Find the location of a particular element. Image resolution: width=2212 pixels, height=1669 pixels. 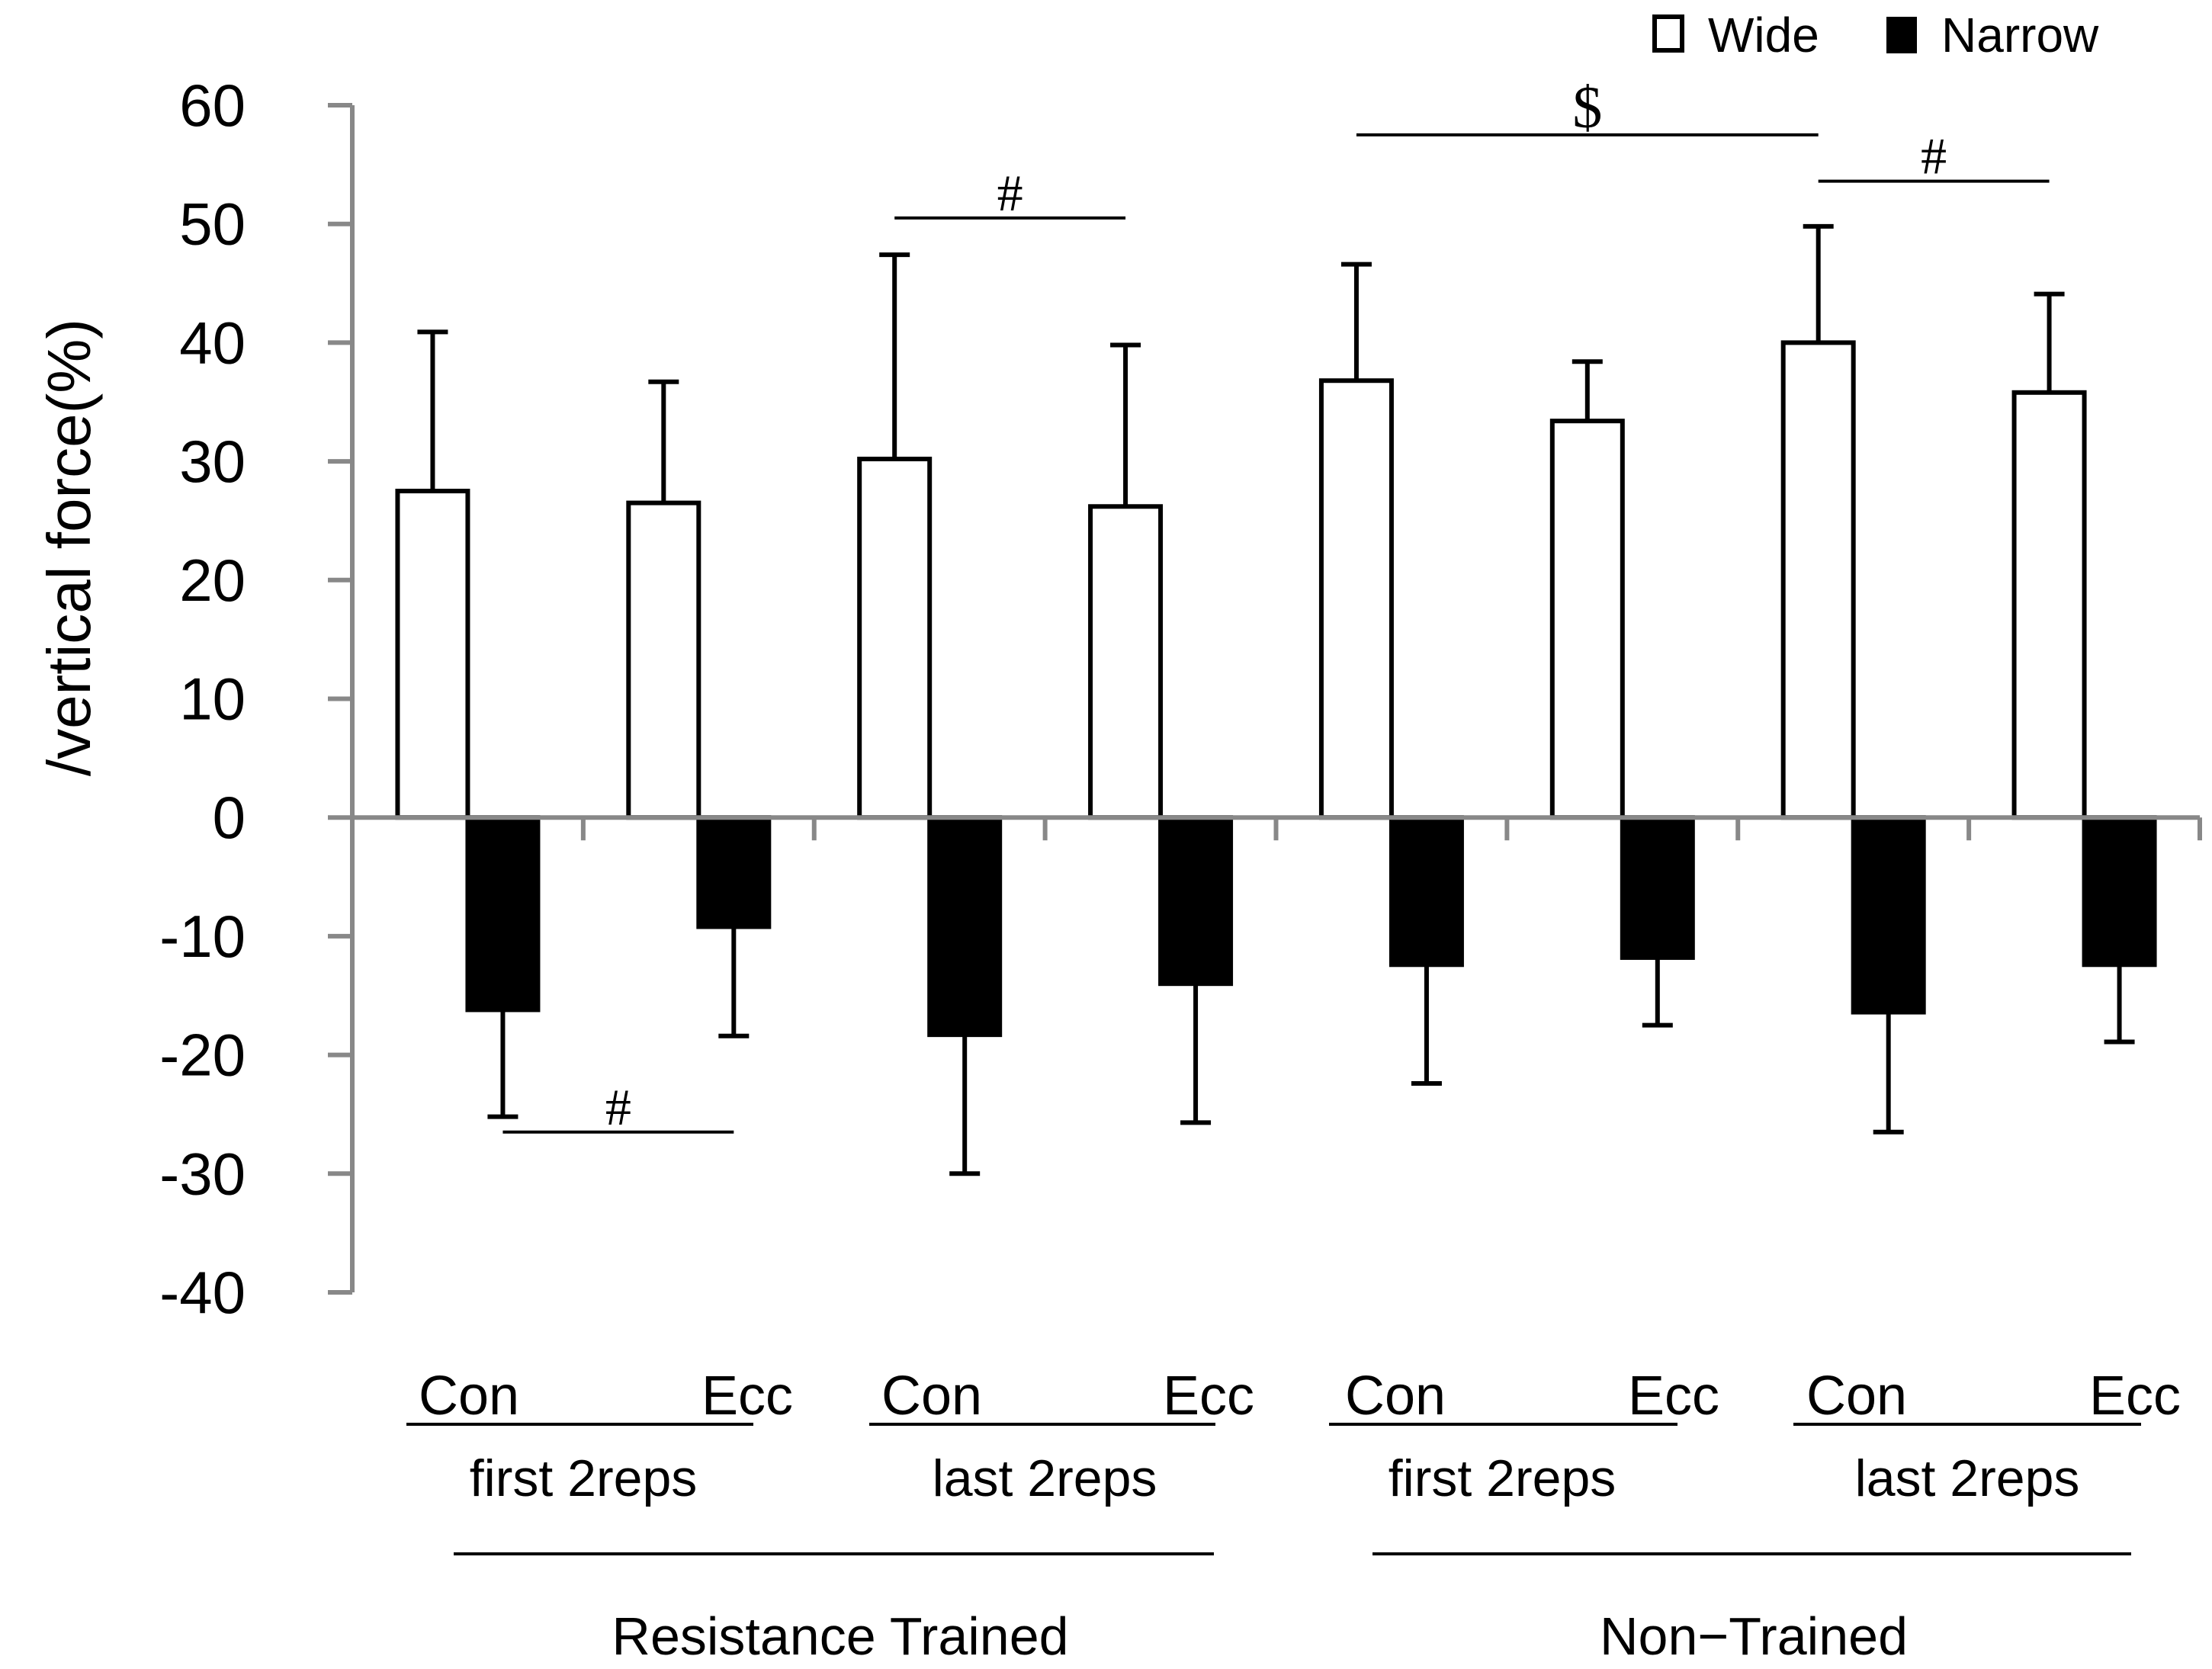

phase-label-1: last 2reps is located at coordinates (1045, 1478).